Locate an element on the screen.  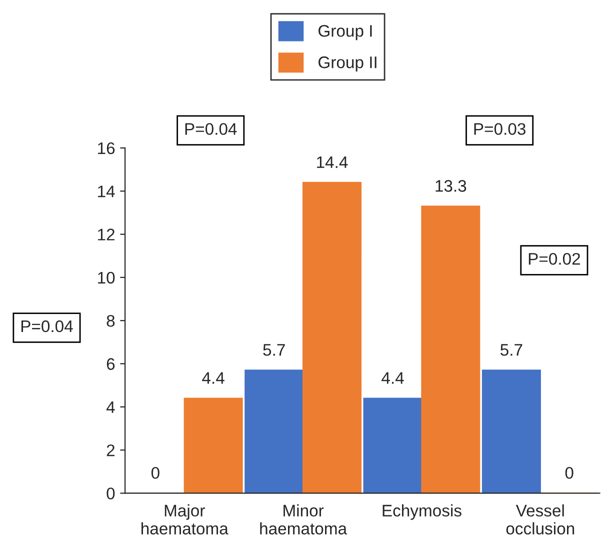
text: P=0.03 is located at coordinates (500, 129).